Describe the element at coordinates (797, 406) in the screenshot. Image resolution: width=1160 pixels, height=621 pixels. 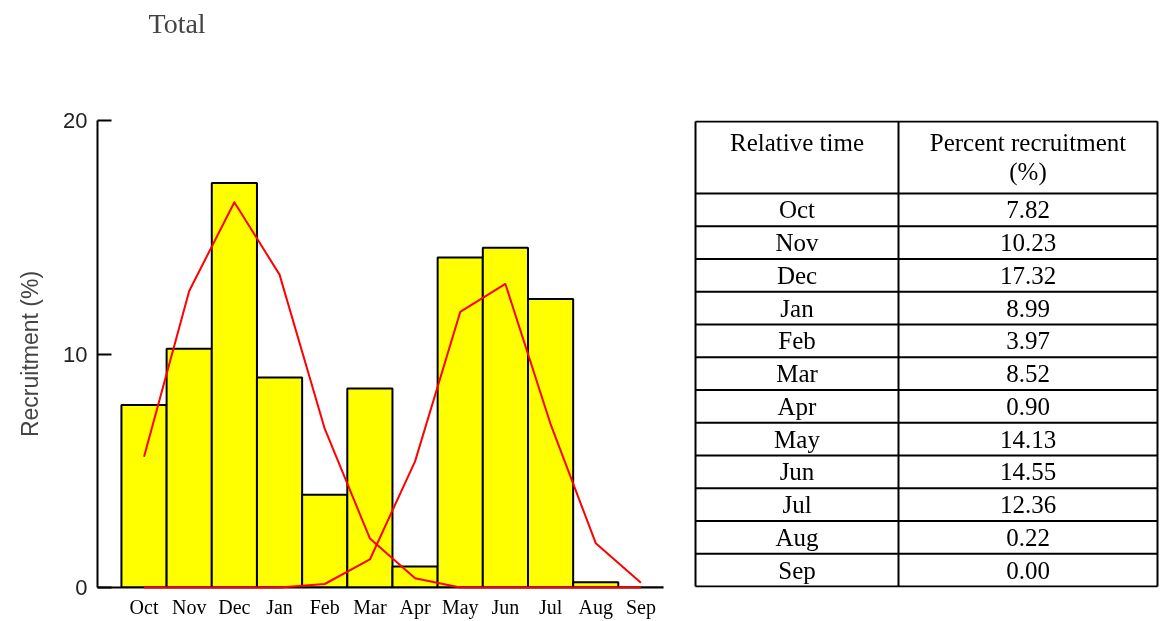
I see `text: Apr` at that location.